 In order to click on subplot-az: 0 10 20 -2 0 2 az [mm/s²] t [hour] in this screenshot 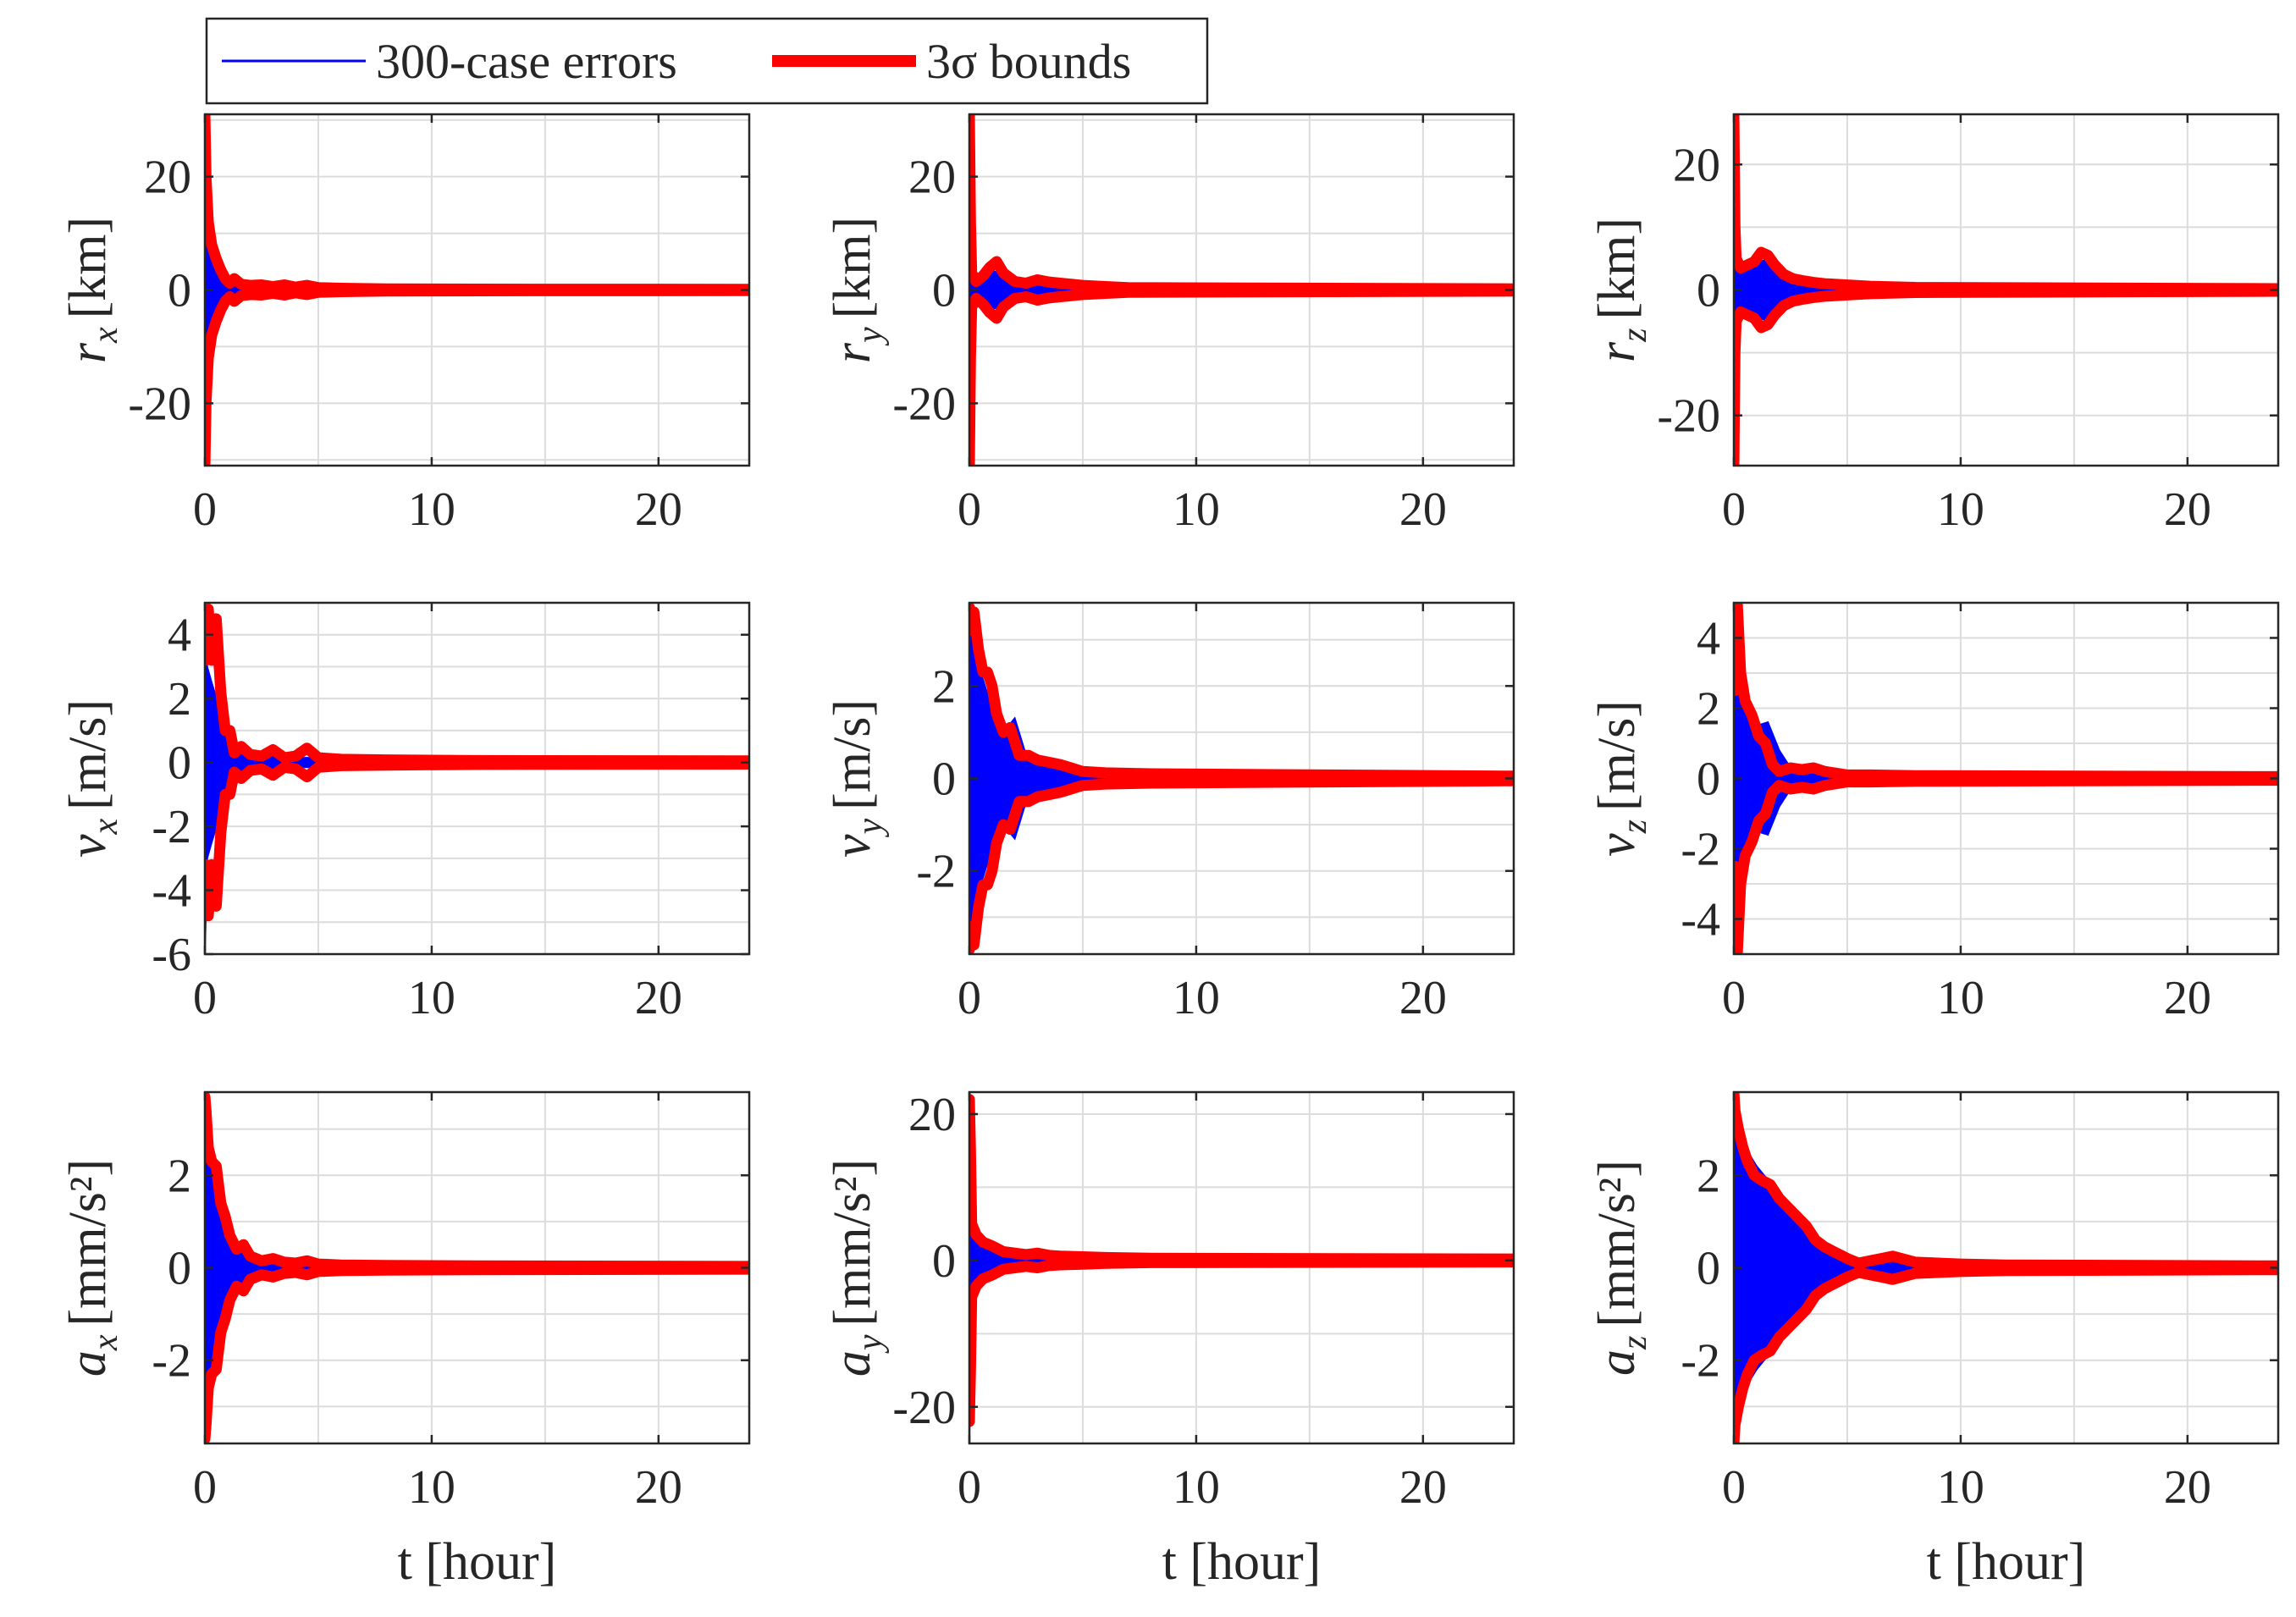, I will do `click(1934, 1340)`.